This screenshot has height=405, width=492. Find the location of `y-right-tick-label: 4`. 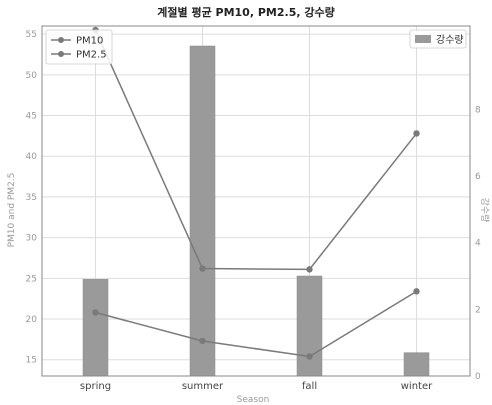

y-right-tick-label: 4 is located at coordinates (478, 244).